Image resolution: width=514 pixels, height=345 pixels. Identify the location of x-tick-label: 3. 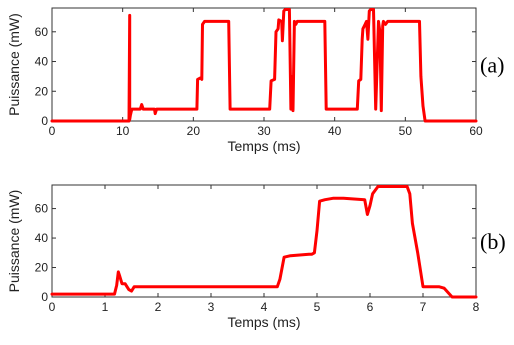
(211, 307).